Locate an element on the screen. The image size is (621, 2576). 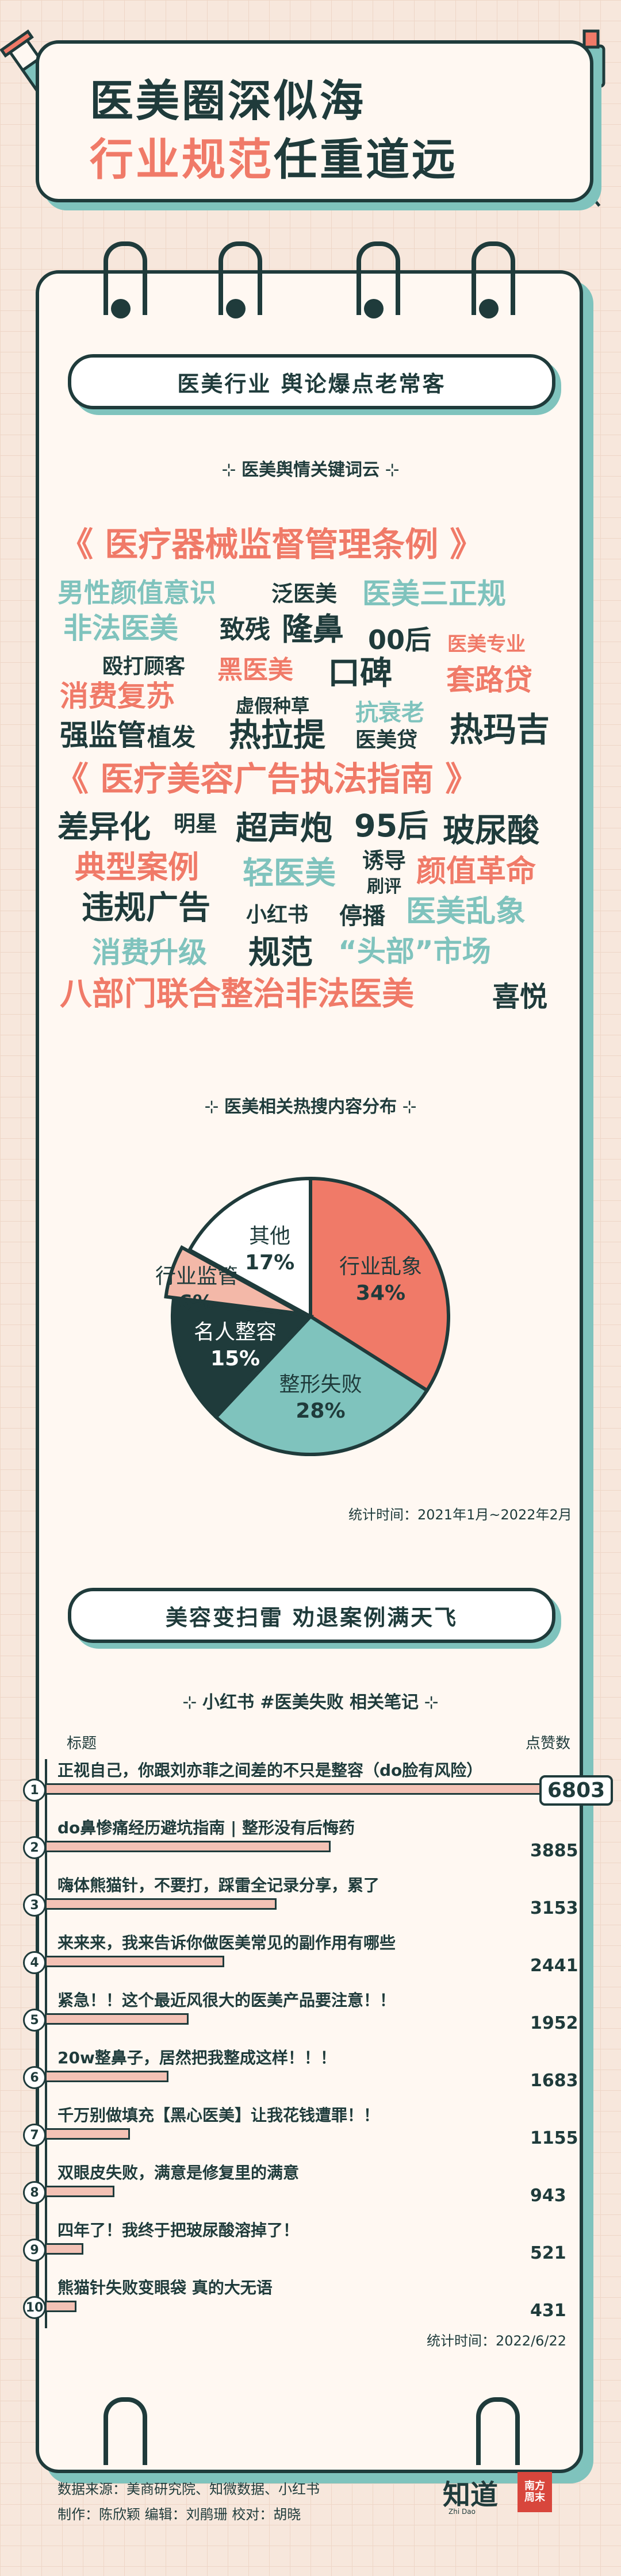
cloud-word: 医美三正规 is located at coordinates (434, 594).